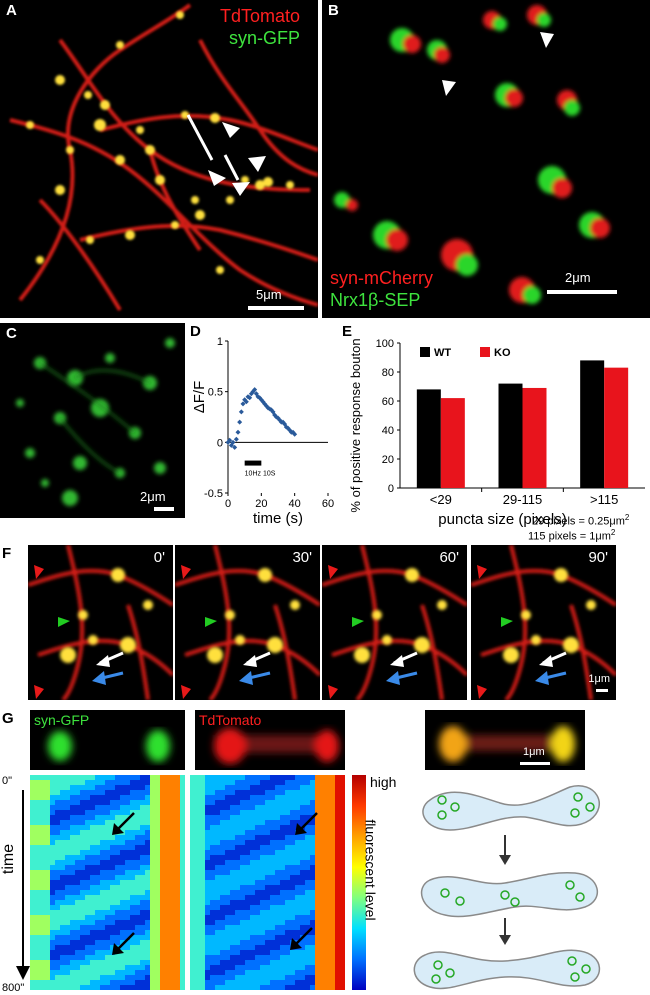 The image size is (650, 995). What do you see at coordinates (8, 718) in the screenshot?
I see `panel-g-letter: G` at bounding box center [8, 718].